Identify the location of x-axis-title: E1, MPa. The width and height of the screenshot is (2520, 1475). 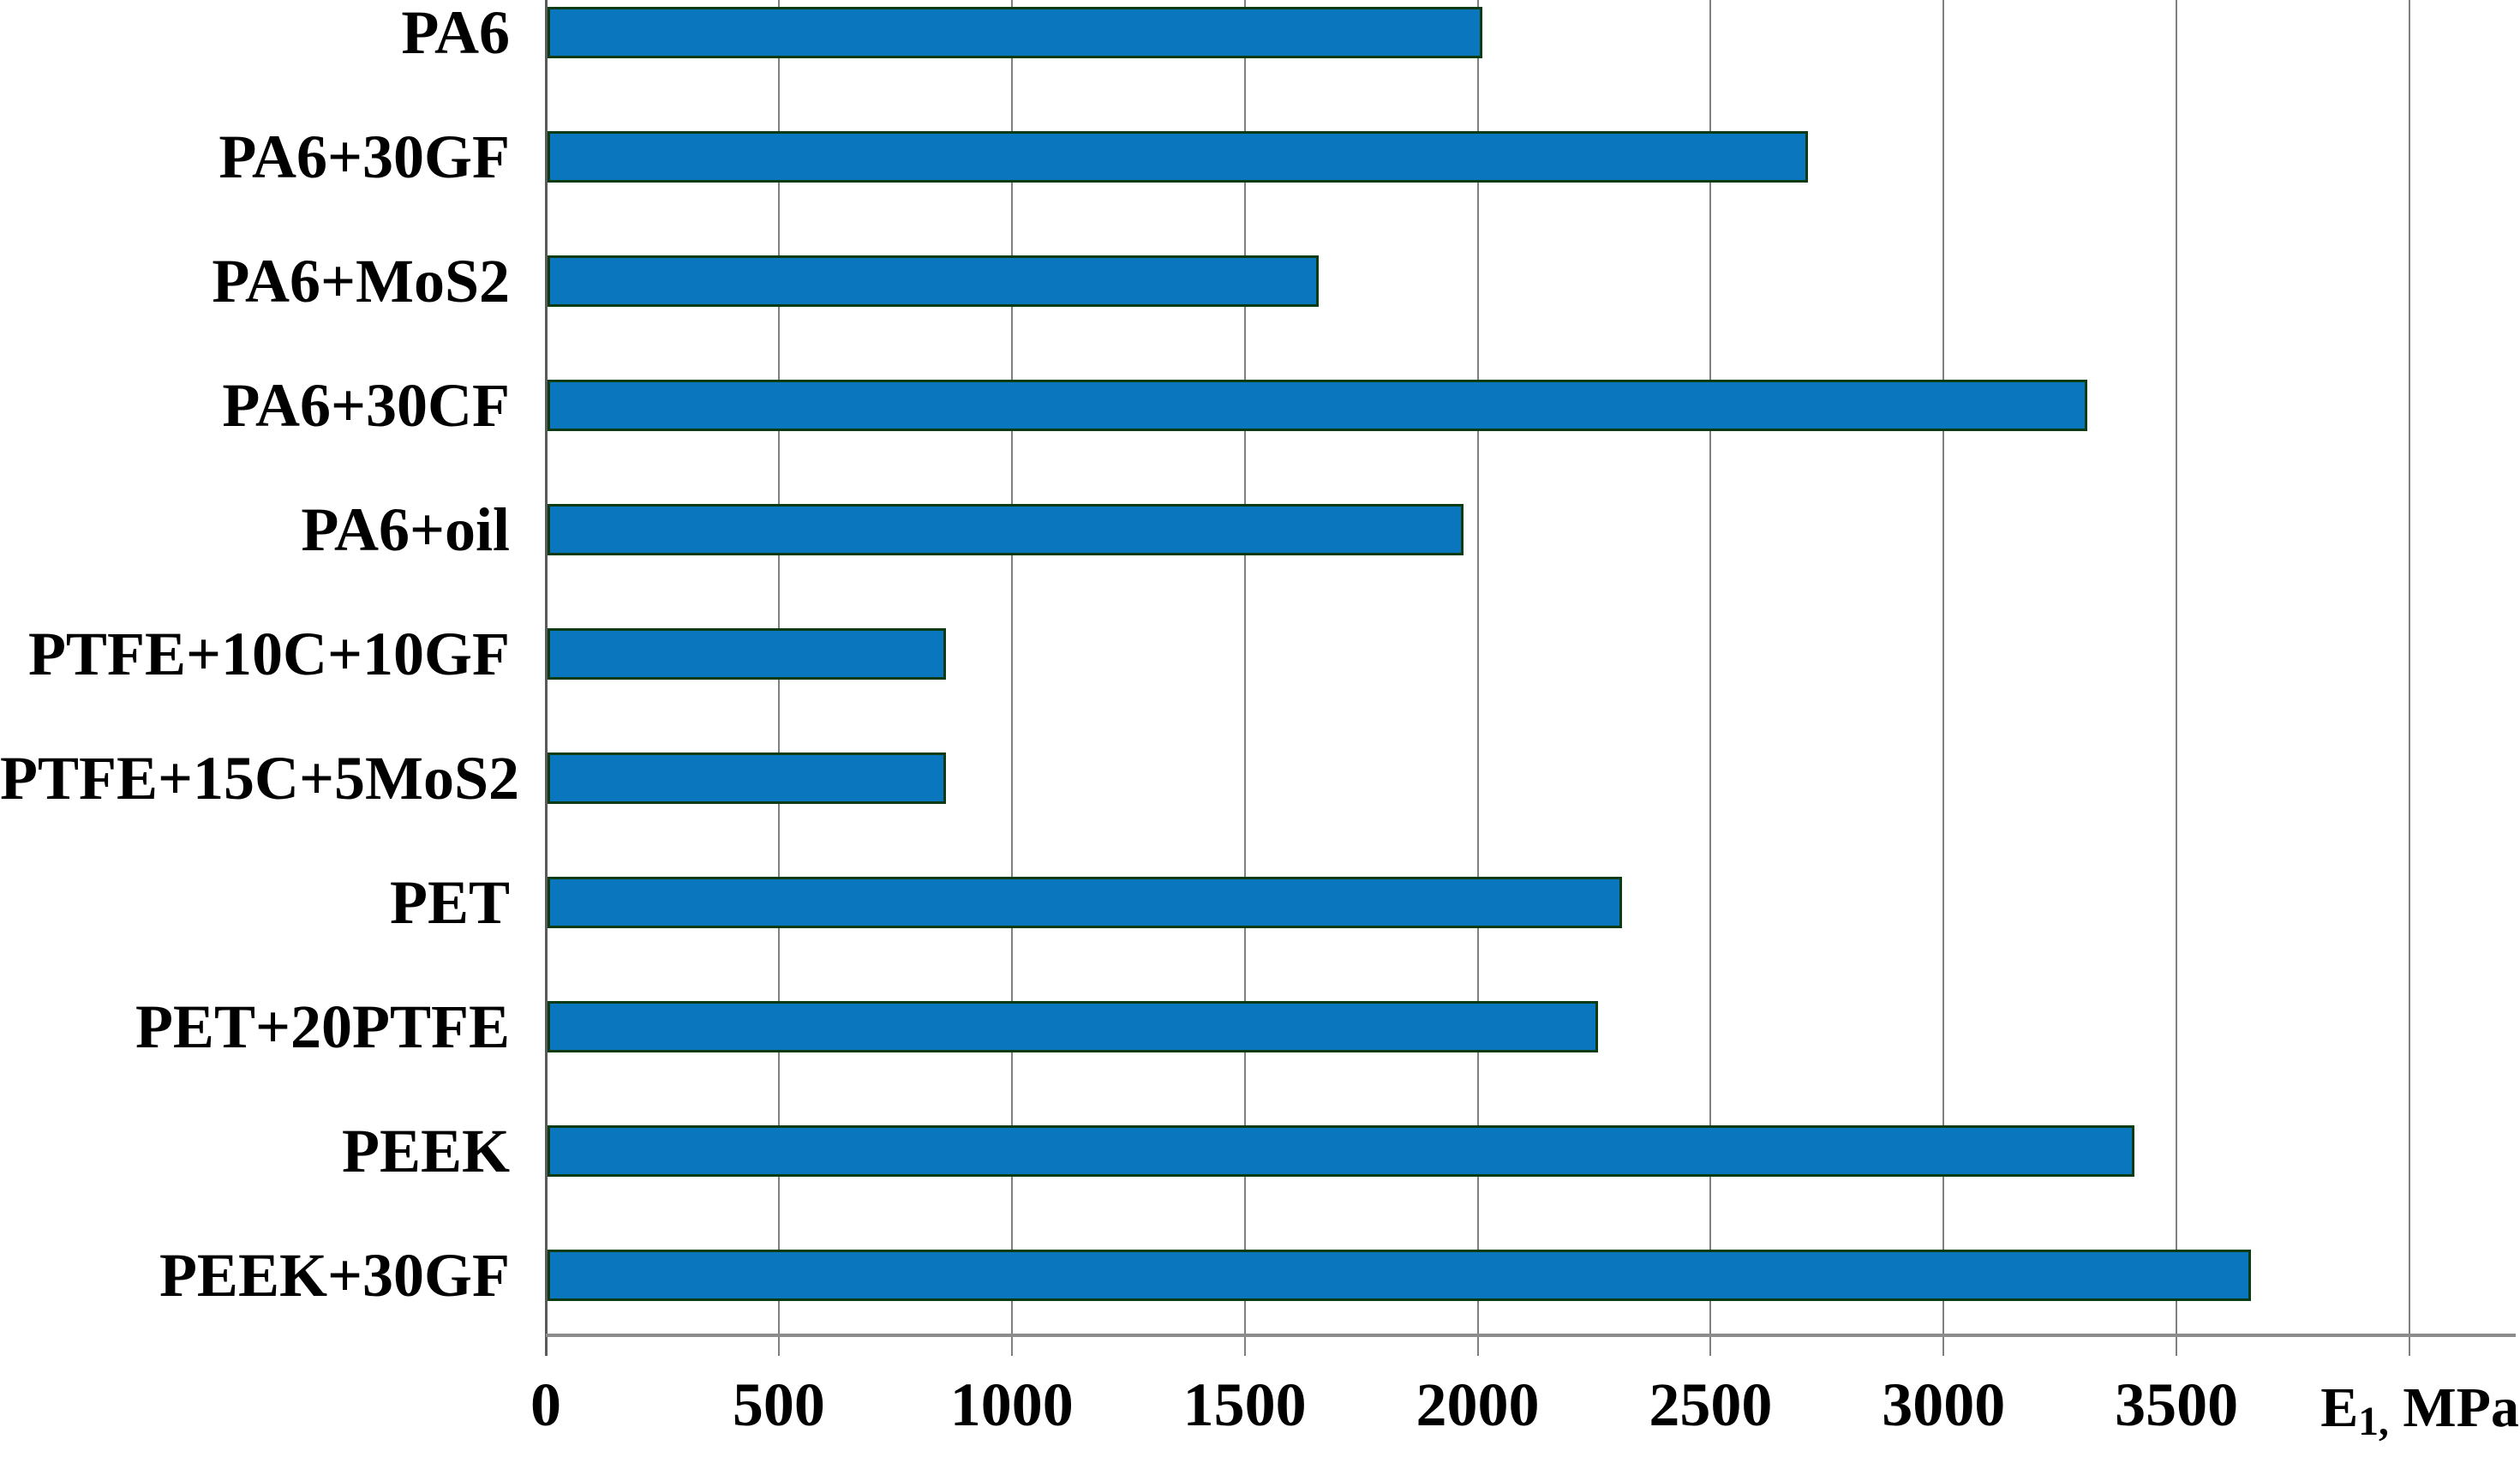
(2390, 1410).